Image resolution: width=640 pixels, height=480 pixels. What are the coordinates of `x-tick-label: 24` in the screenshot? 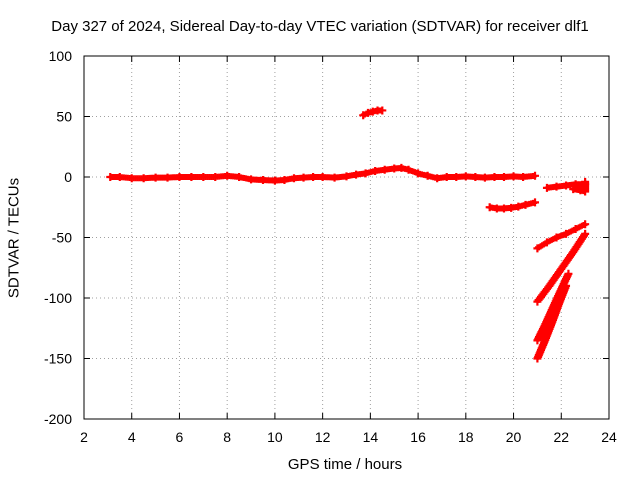 It's located at (609, 437).